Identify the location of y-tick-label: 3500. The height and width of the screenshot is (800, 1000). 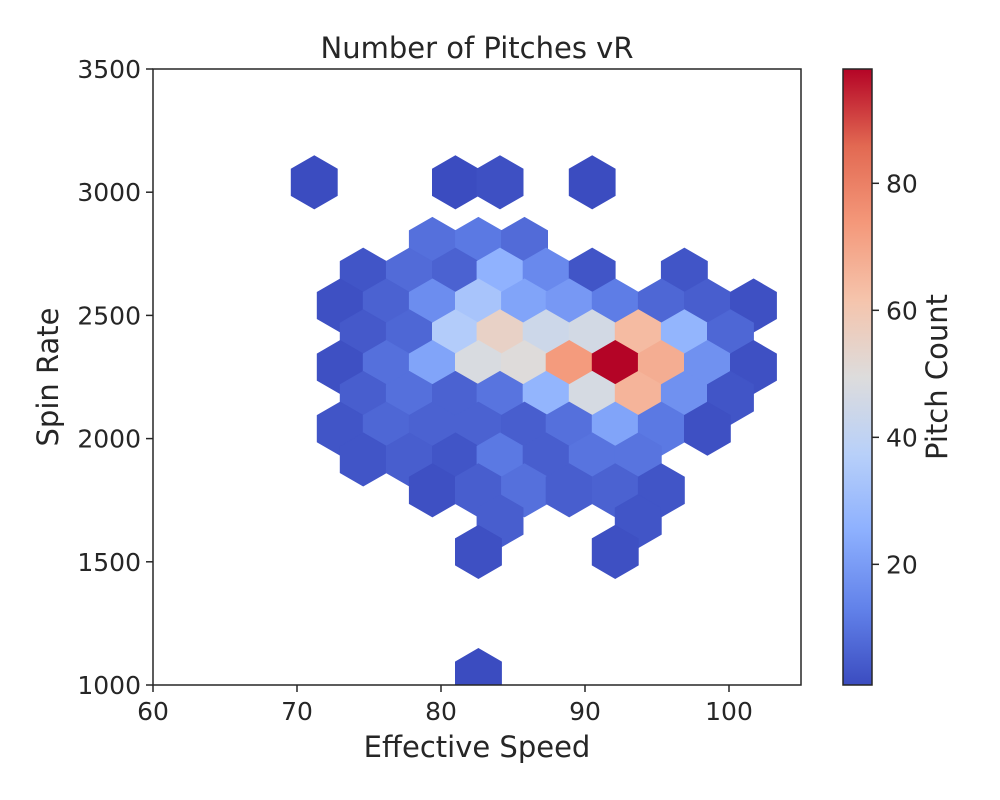
(109, 69).